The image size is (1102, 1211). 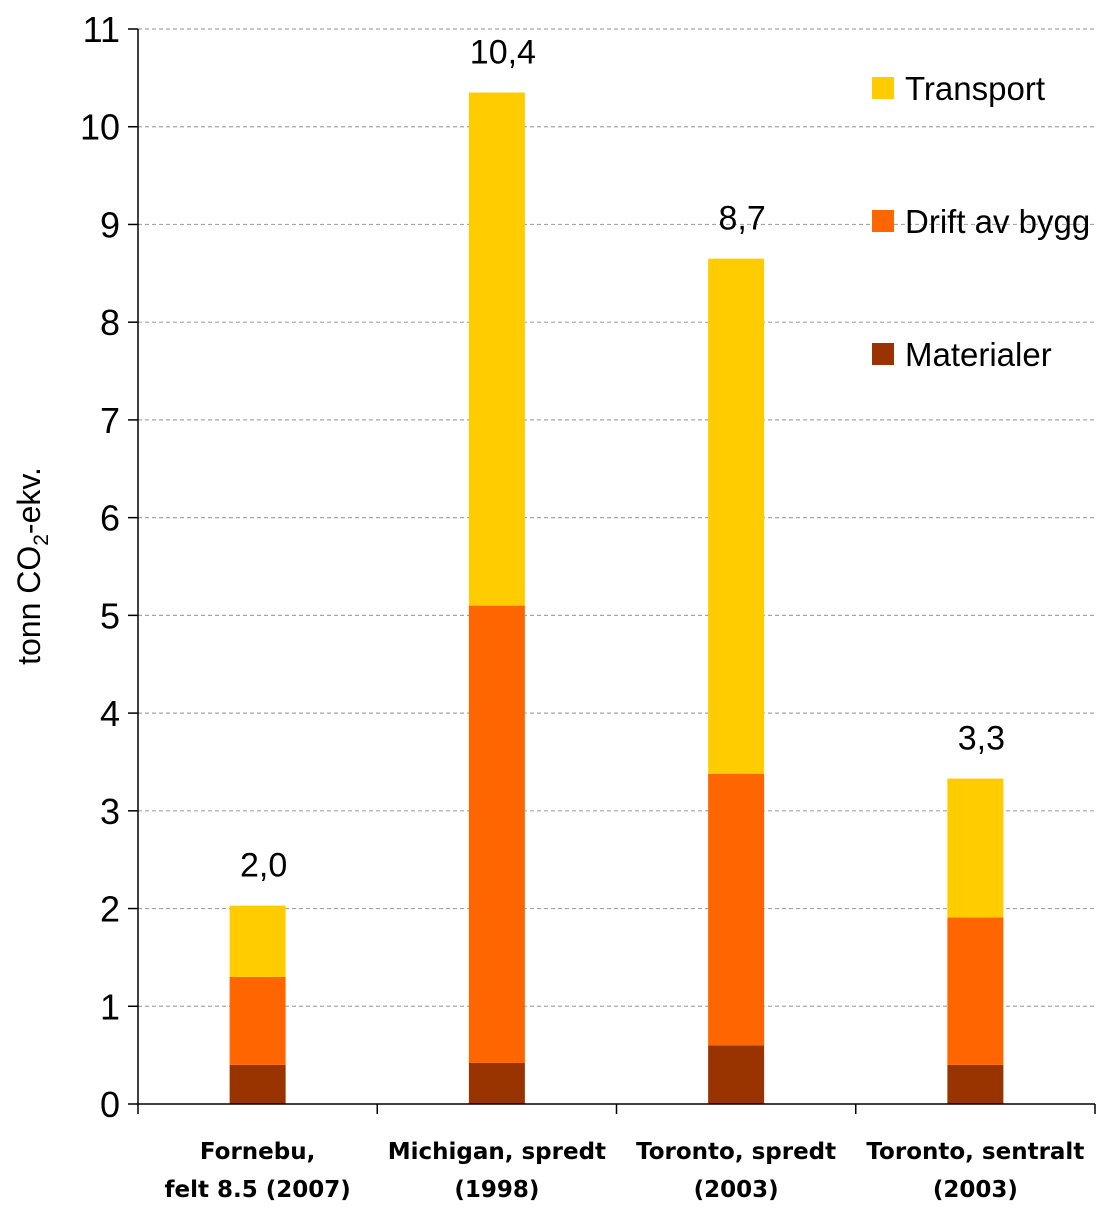 What do you see at coordinates (978, 354) in the screenshot?
I see `legend-label: Materialer` at bounding box center [978, 354].